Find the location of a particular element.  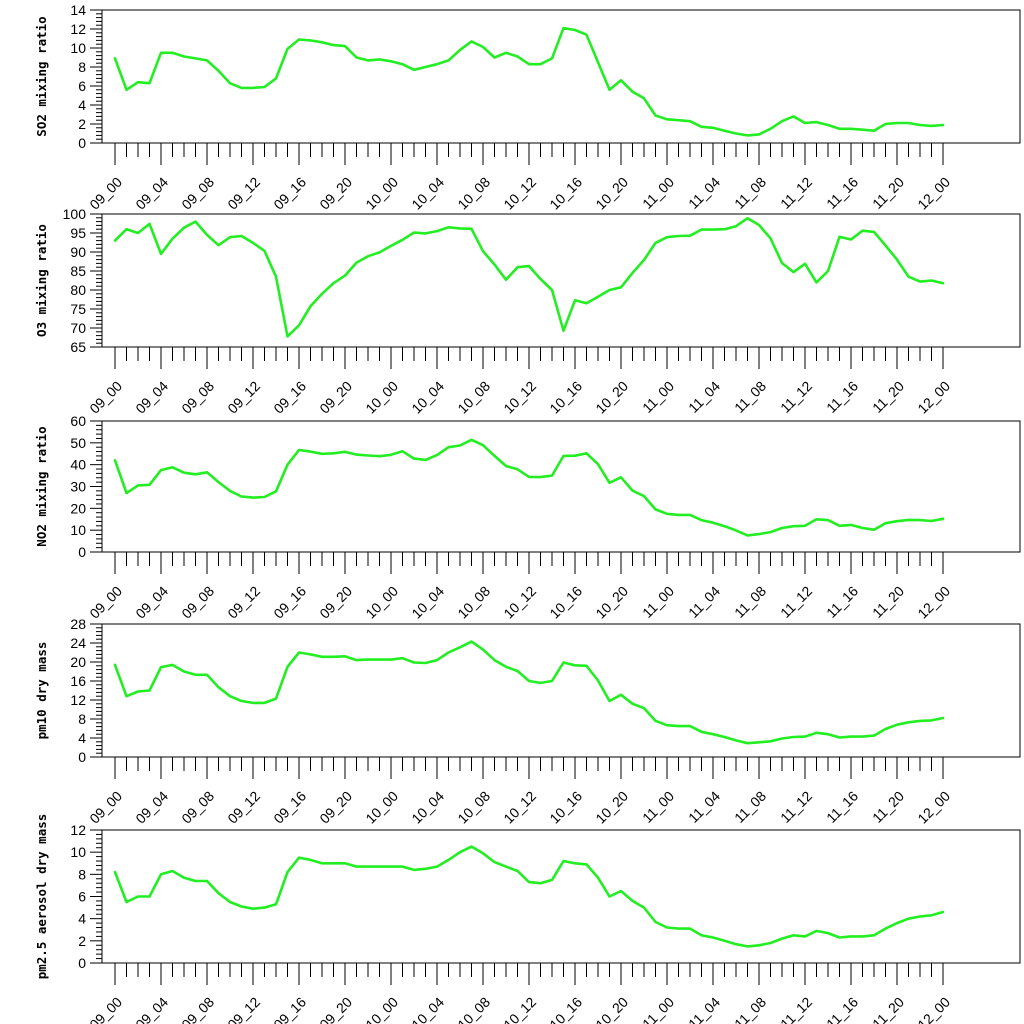

y-tick-label: 60 is located at coordinates (78, 421).